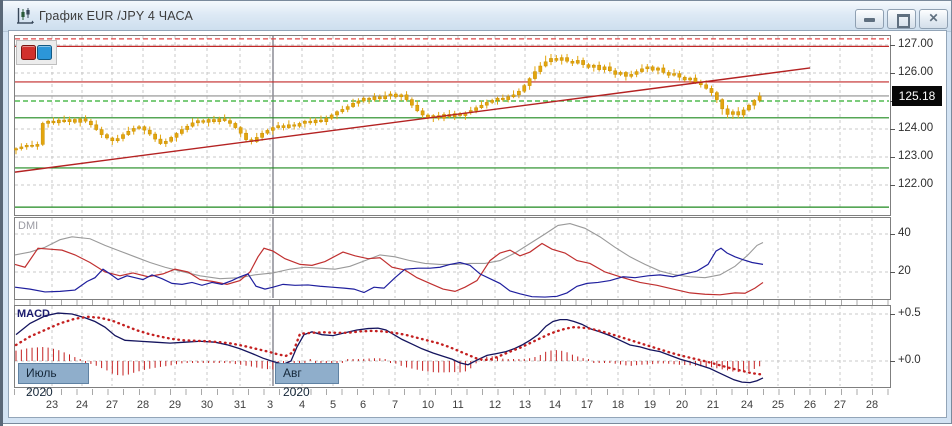 This screenshot has height=426, width=952. I want to click on date-label: 5, so click(333, 405).